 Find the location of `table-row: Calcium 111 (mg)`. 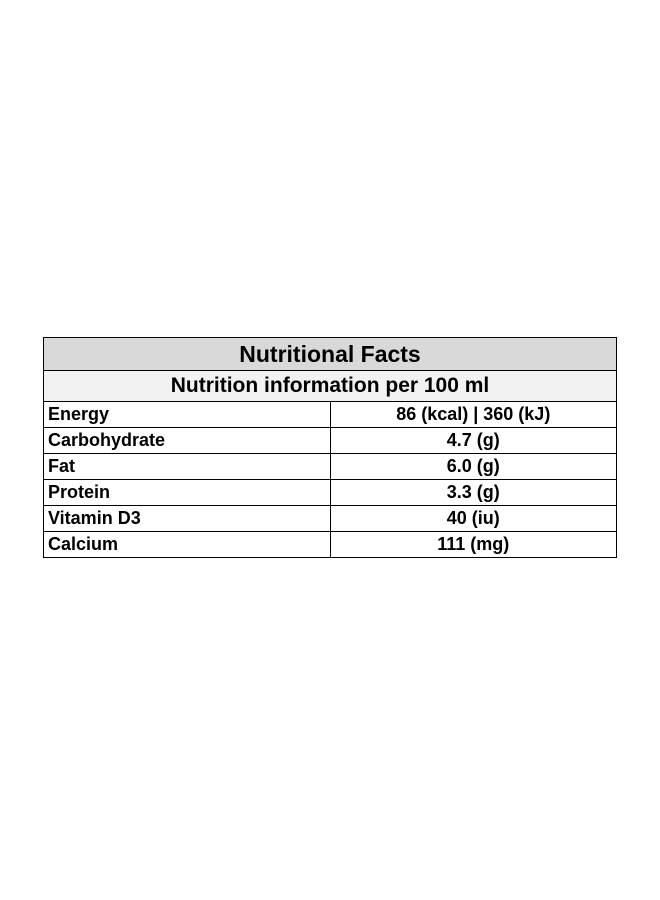

table-row: Calcium 111 (mg) is located at coordinates (330, 544).